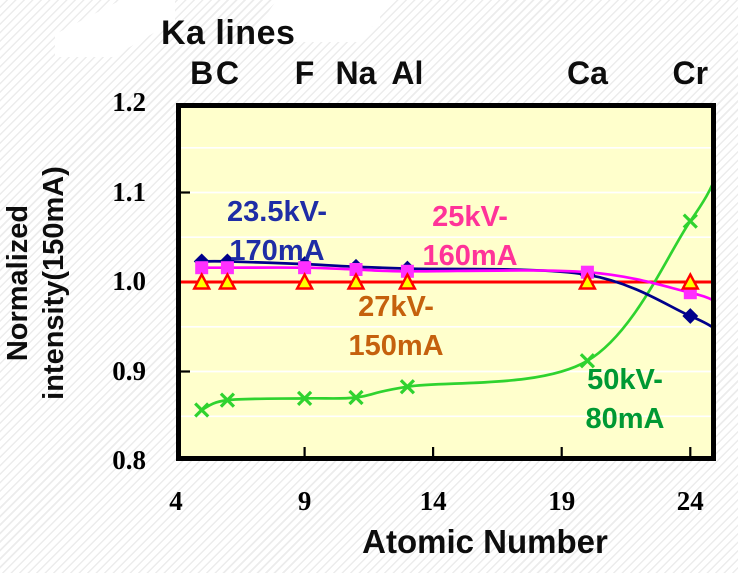 This screenshot has width=738, height=573. What do you see at coordinates (470, 217) in the screenshot?
I see `series-label-line1: 25kV-` at bounding box center [470, 217].